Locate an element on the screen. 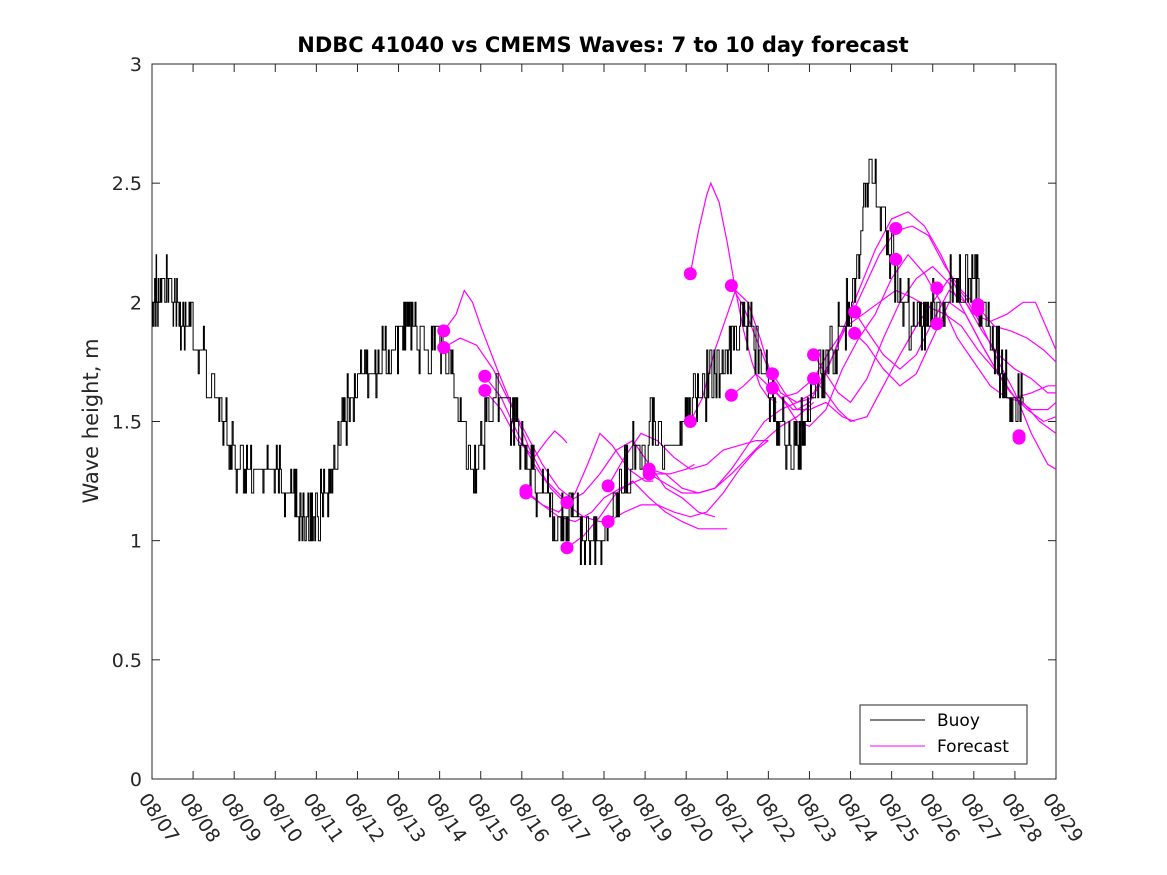  y-tick-label: 2.5 is located at coordinates (127, 184).